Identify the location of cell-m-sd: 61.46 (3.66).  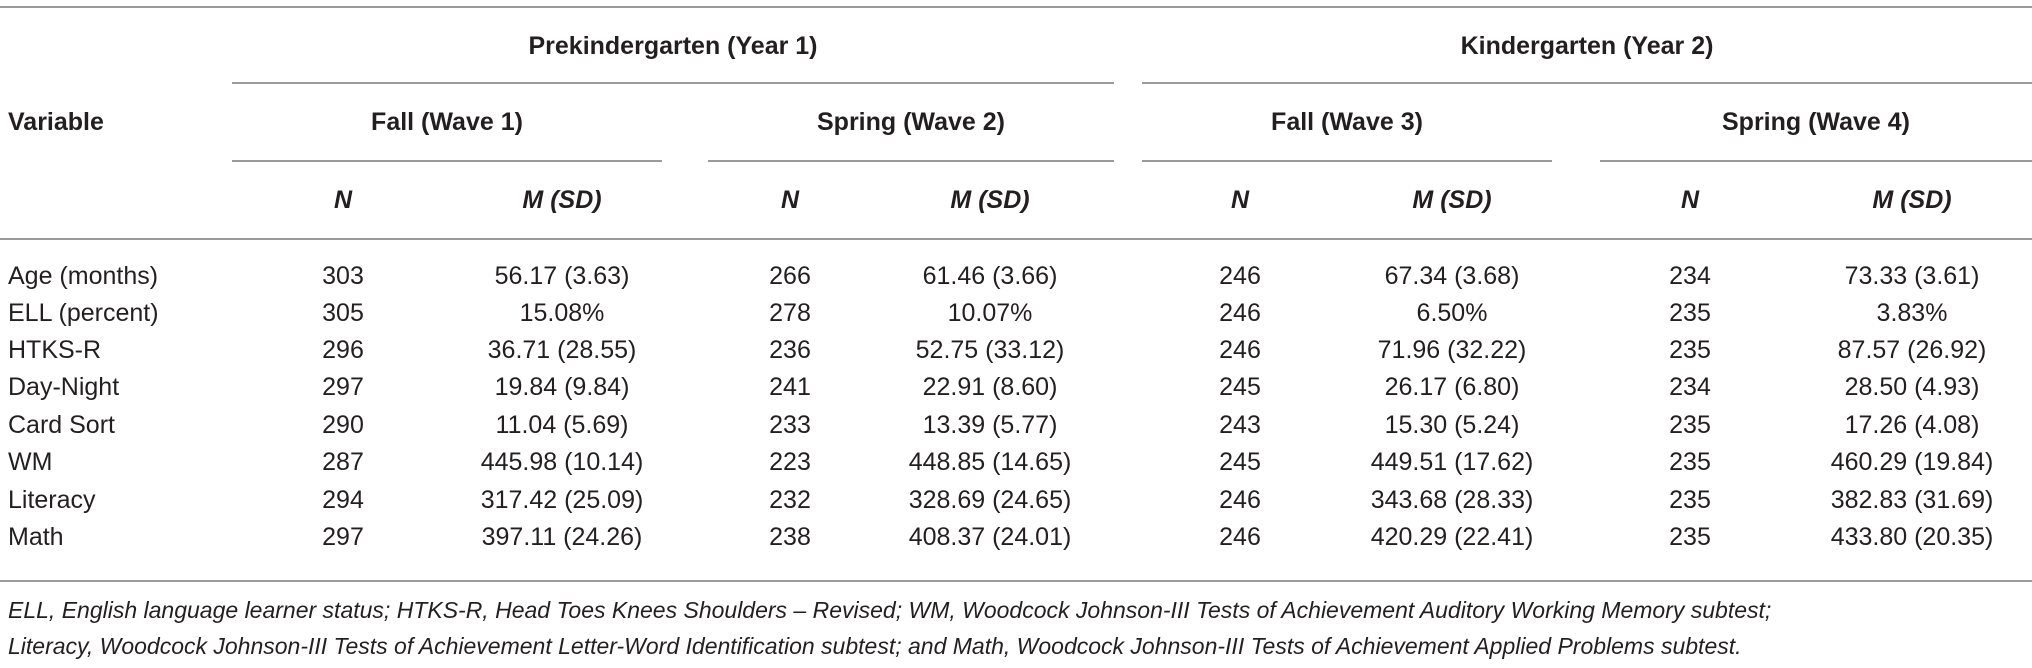
(990, 276).